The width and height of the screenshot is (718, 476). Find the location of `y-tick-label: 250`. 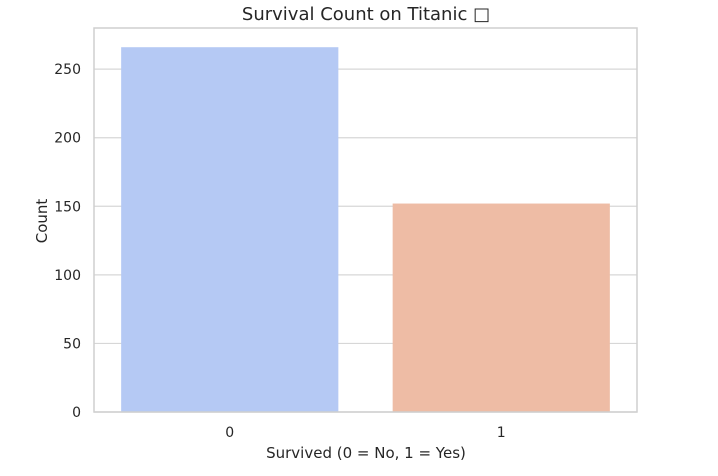

y-tick-label: 250 is located at coordinates (67, 70).